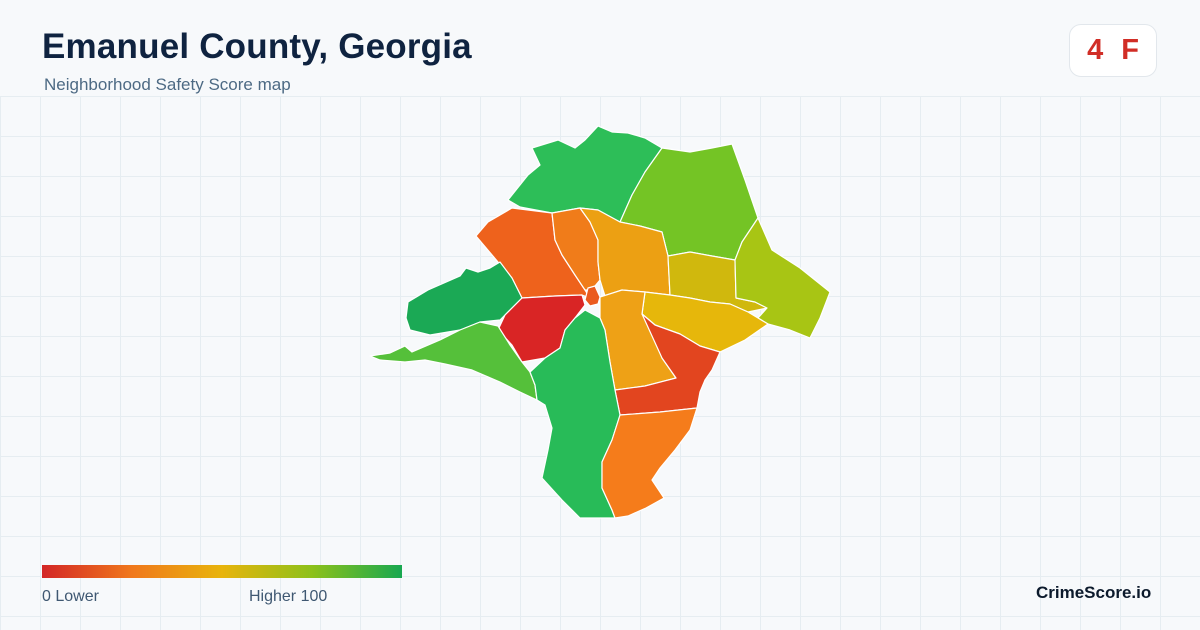 This screenshot has height=630, width=1200. I want to click on hub-tract, so click(592, 296).